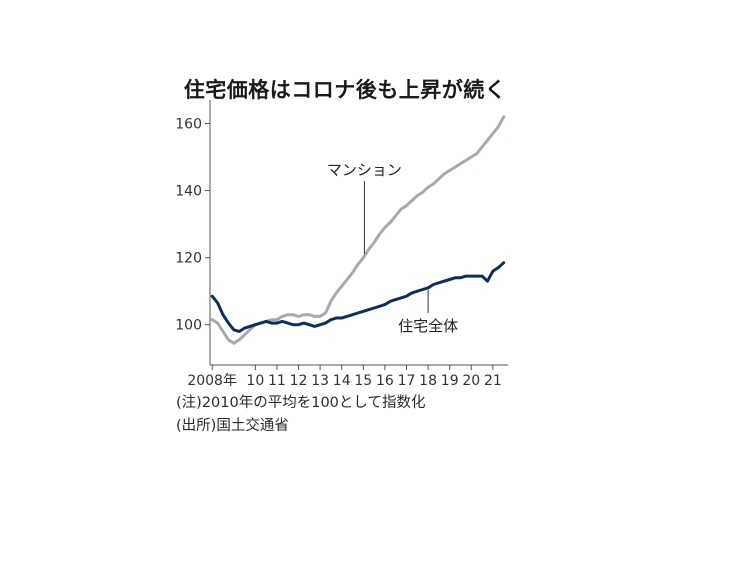  Describe the element at coordinates (212, 381) in the screenshot. I see `x-tick-label: 2008年` at that location.